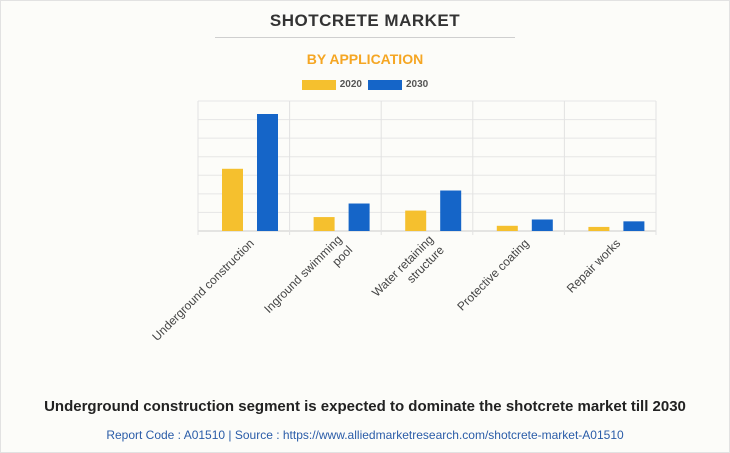 This screenshot has width=730, height=453. Describe the element at coordinates (417, 84) in the screenshot. I see `legend-label-2030: 2030` at that location.